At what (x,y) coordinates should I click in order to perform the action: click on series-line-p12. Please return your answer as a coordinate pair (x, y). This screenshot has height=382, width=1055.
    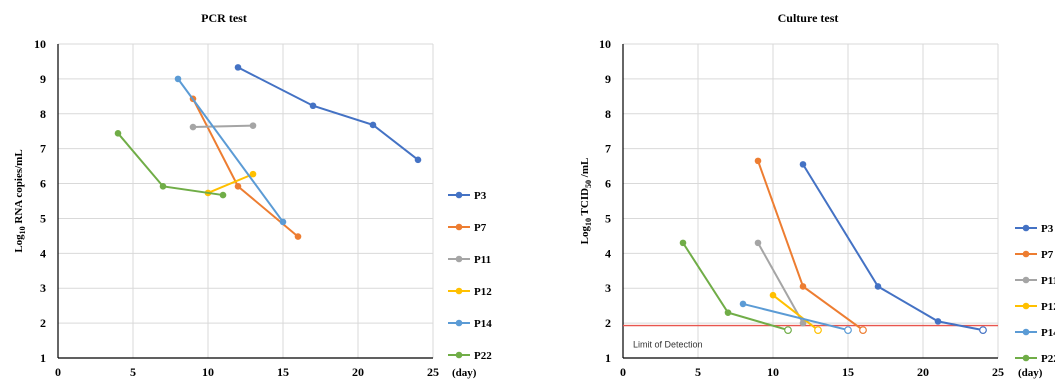
    Looking at the image, I should click on (795, 312).